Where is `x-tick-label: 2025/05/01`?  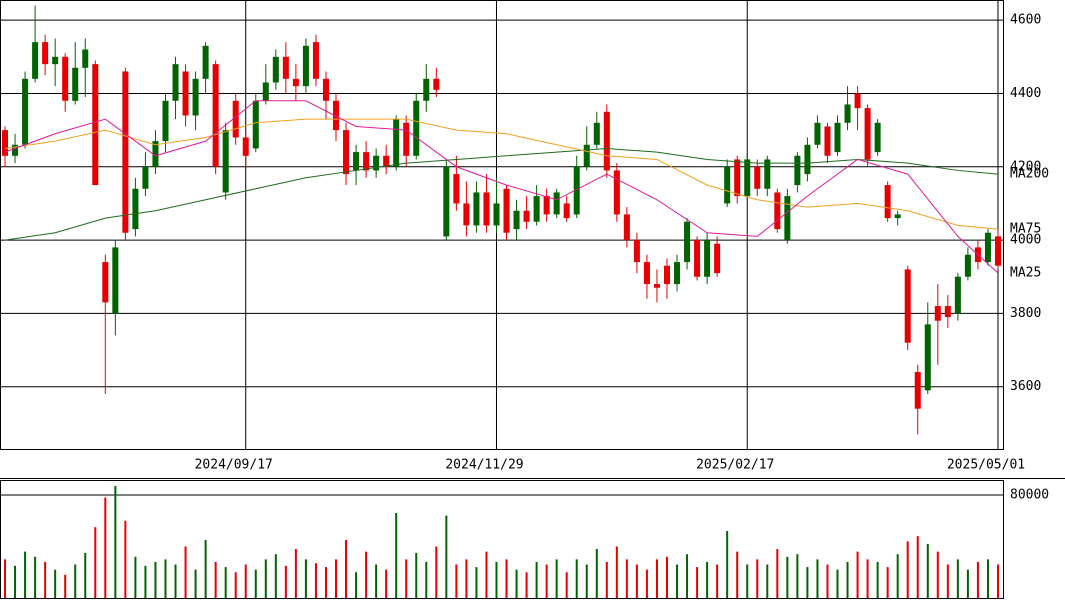 x-tick-label: 2025/05/01 is located at coordinates (986, 465).